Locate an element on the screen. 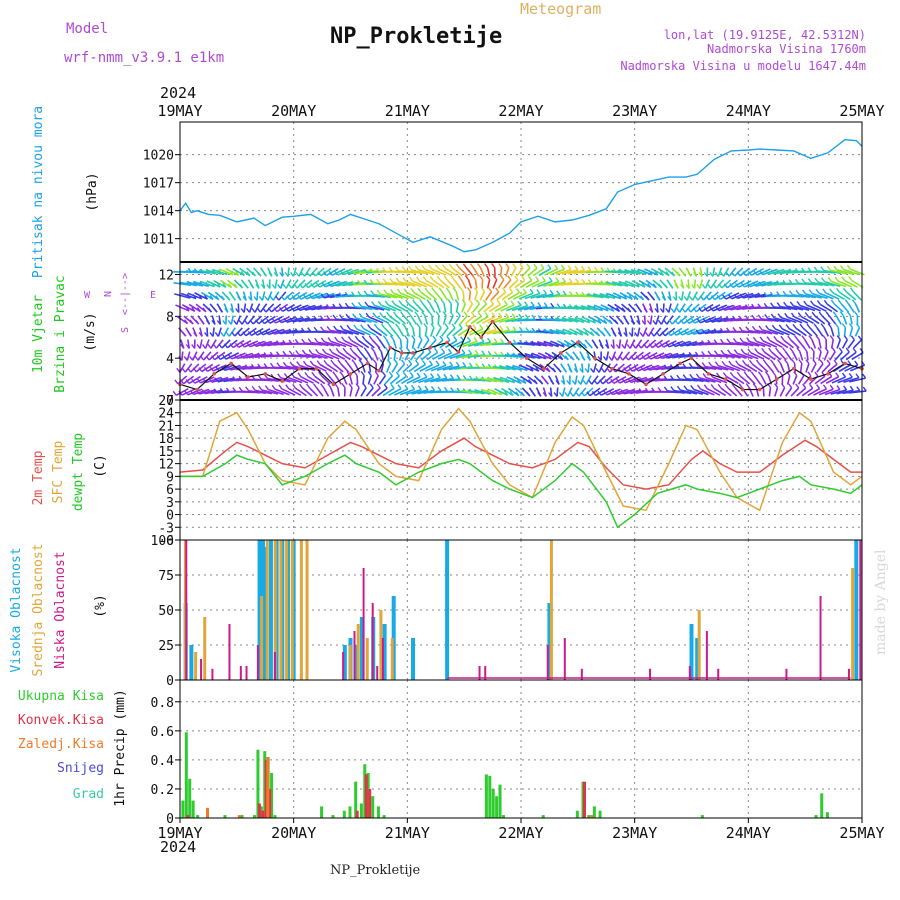  lonlat-text: lon,lat (19.9125E, 42.5312N) is located at coordinates (765, 35).